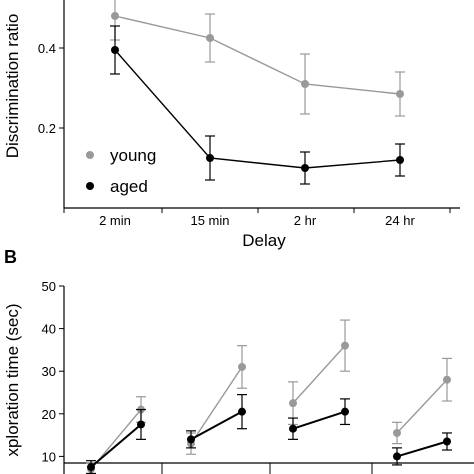 This screenshot has width=474, height=474. What do you see at coordinates (49, 286) in the screenshot?
I see `panel-b-y-tick-label: 50` at bounding box center [49, 286].